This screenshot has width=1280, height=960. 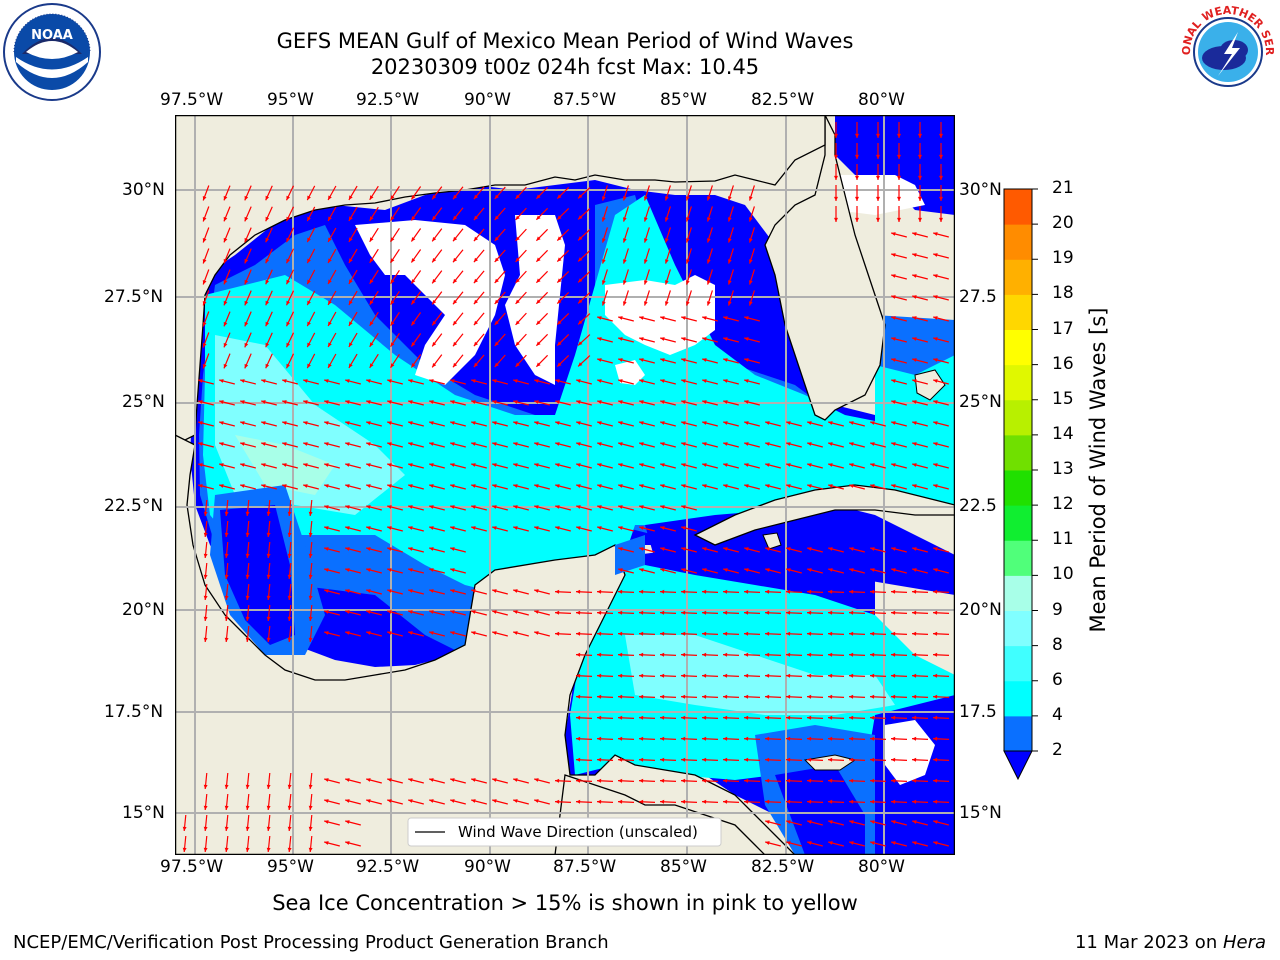 What do you see at coordinates (585, 100) in the screenshot?
I see `lon-tick-top: 87.5°W` at bounding box center [585, 100].